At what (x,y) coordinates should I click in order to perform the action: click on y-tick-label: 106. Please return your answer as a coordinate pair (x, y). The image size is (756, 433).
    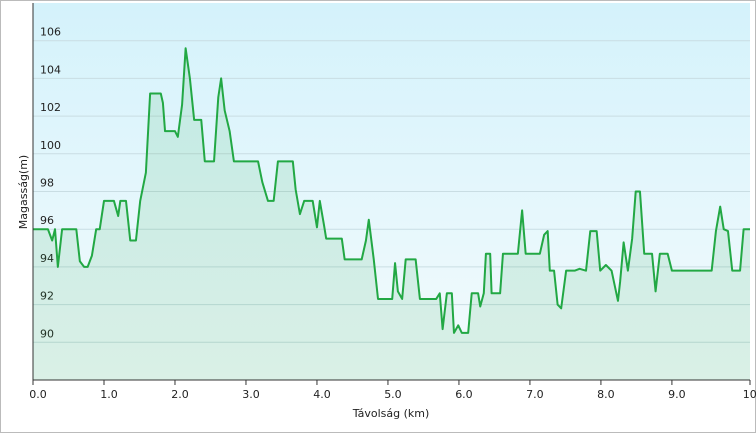
    Looking at the image, I should click on (50, 32).